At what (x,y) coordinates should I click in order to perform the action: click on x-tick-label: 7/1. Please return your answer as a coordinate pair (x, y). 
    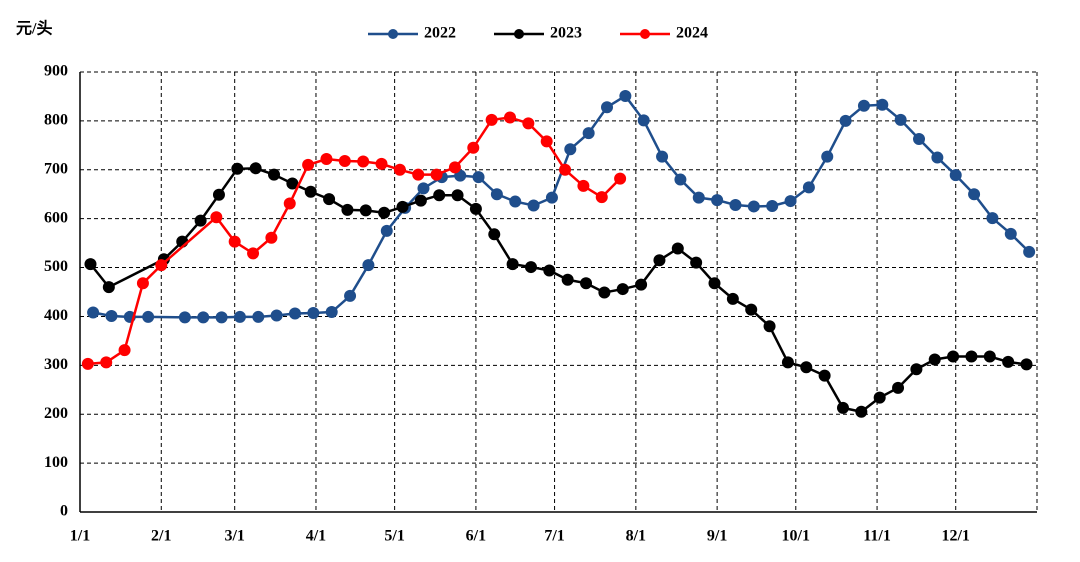
    Looking at the image, I should click on (554, 536).